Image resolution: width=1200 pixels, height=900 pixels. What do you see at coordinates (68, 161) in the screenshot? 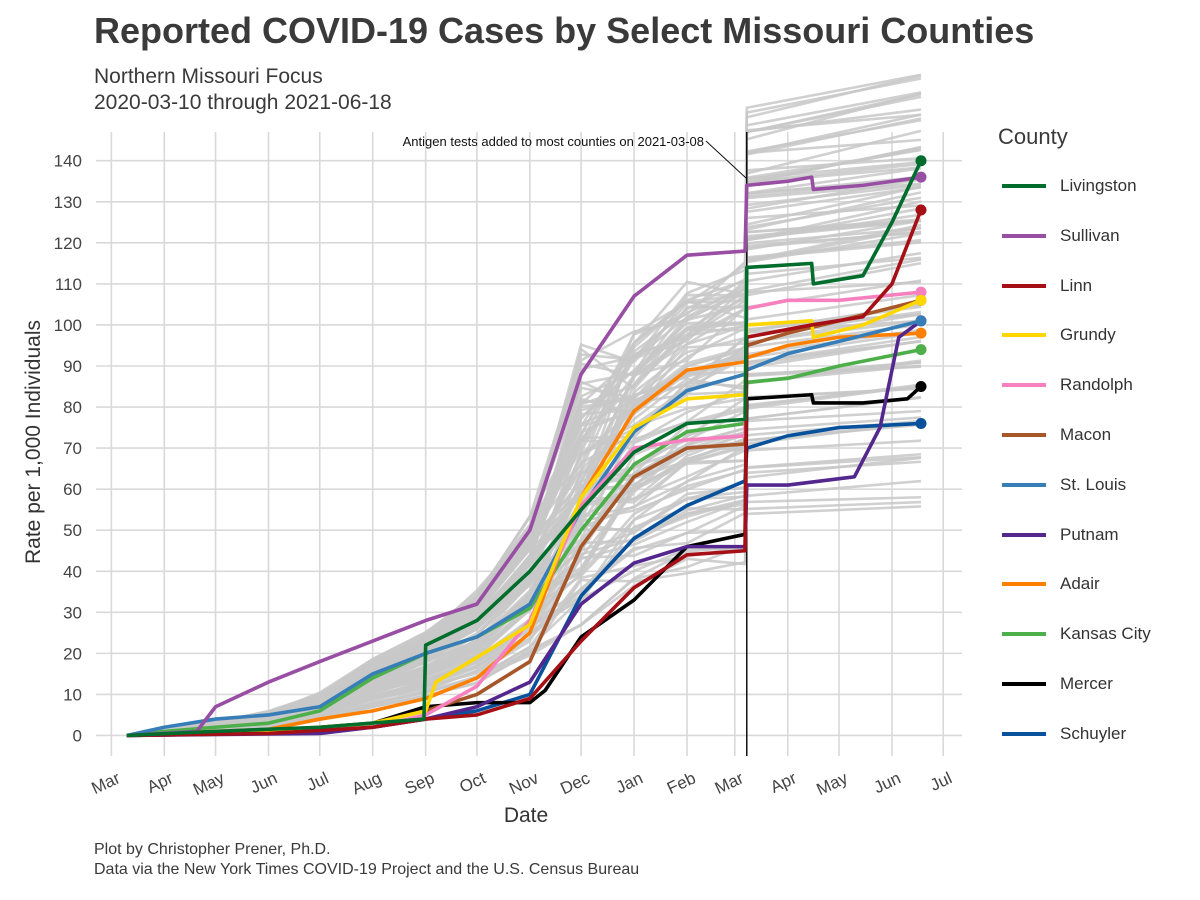
I see `y-tick-label: 140` at bounding box center [68, 161].